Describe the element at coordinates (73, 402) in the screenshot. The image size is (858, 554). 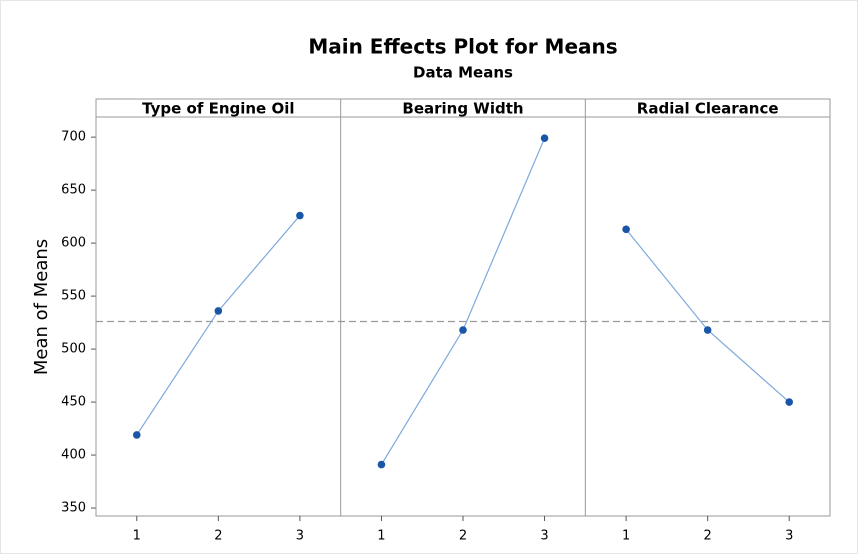
I see `y-tick-label: 450` at that location.